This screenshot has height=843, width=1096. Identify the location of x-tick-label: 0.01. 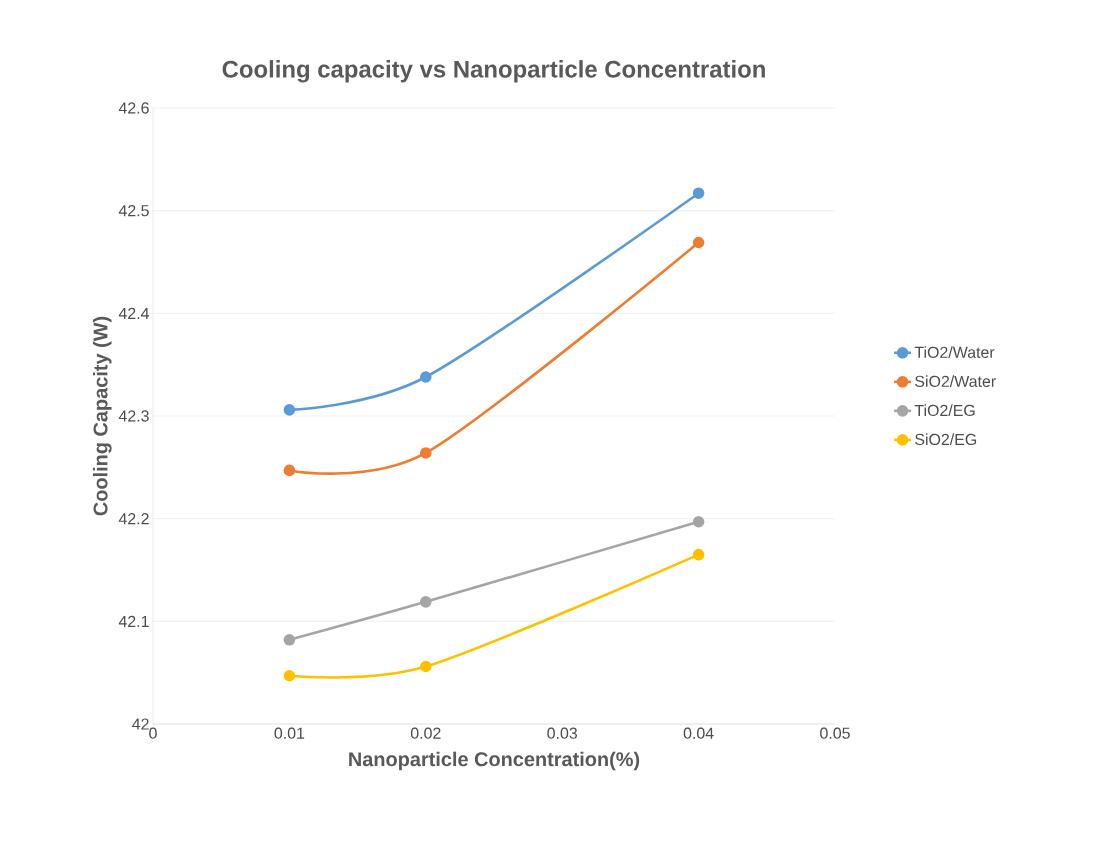
(289, 733).